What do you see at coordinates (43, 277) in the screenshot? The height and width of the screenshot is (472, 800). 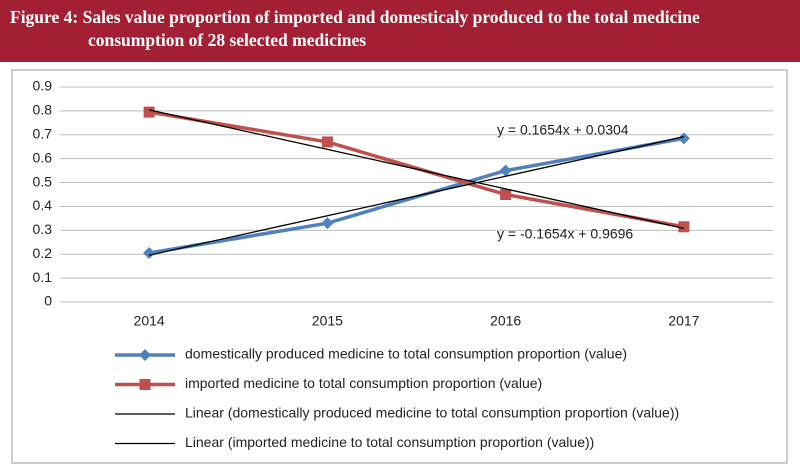 I see `y-tick-label: 0.1` at bounding box center [43, 277].